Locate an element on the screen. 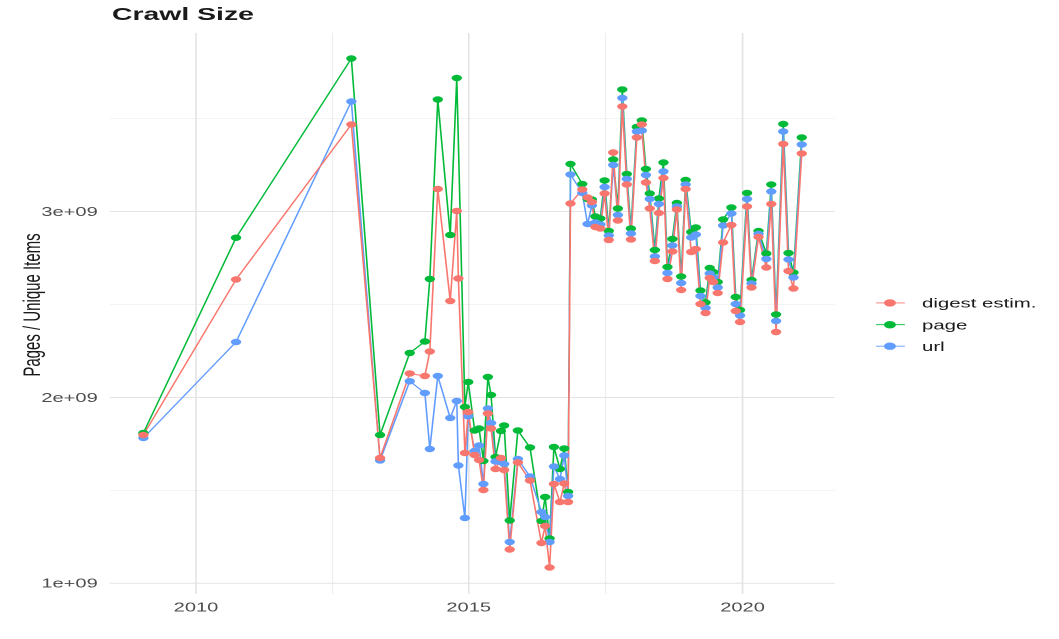 The height and width of the screenshot is (639, 1059). svg-text: 3e+09 is located at coordinates (69, 212).